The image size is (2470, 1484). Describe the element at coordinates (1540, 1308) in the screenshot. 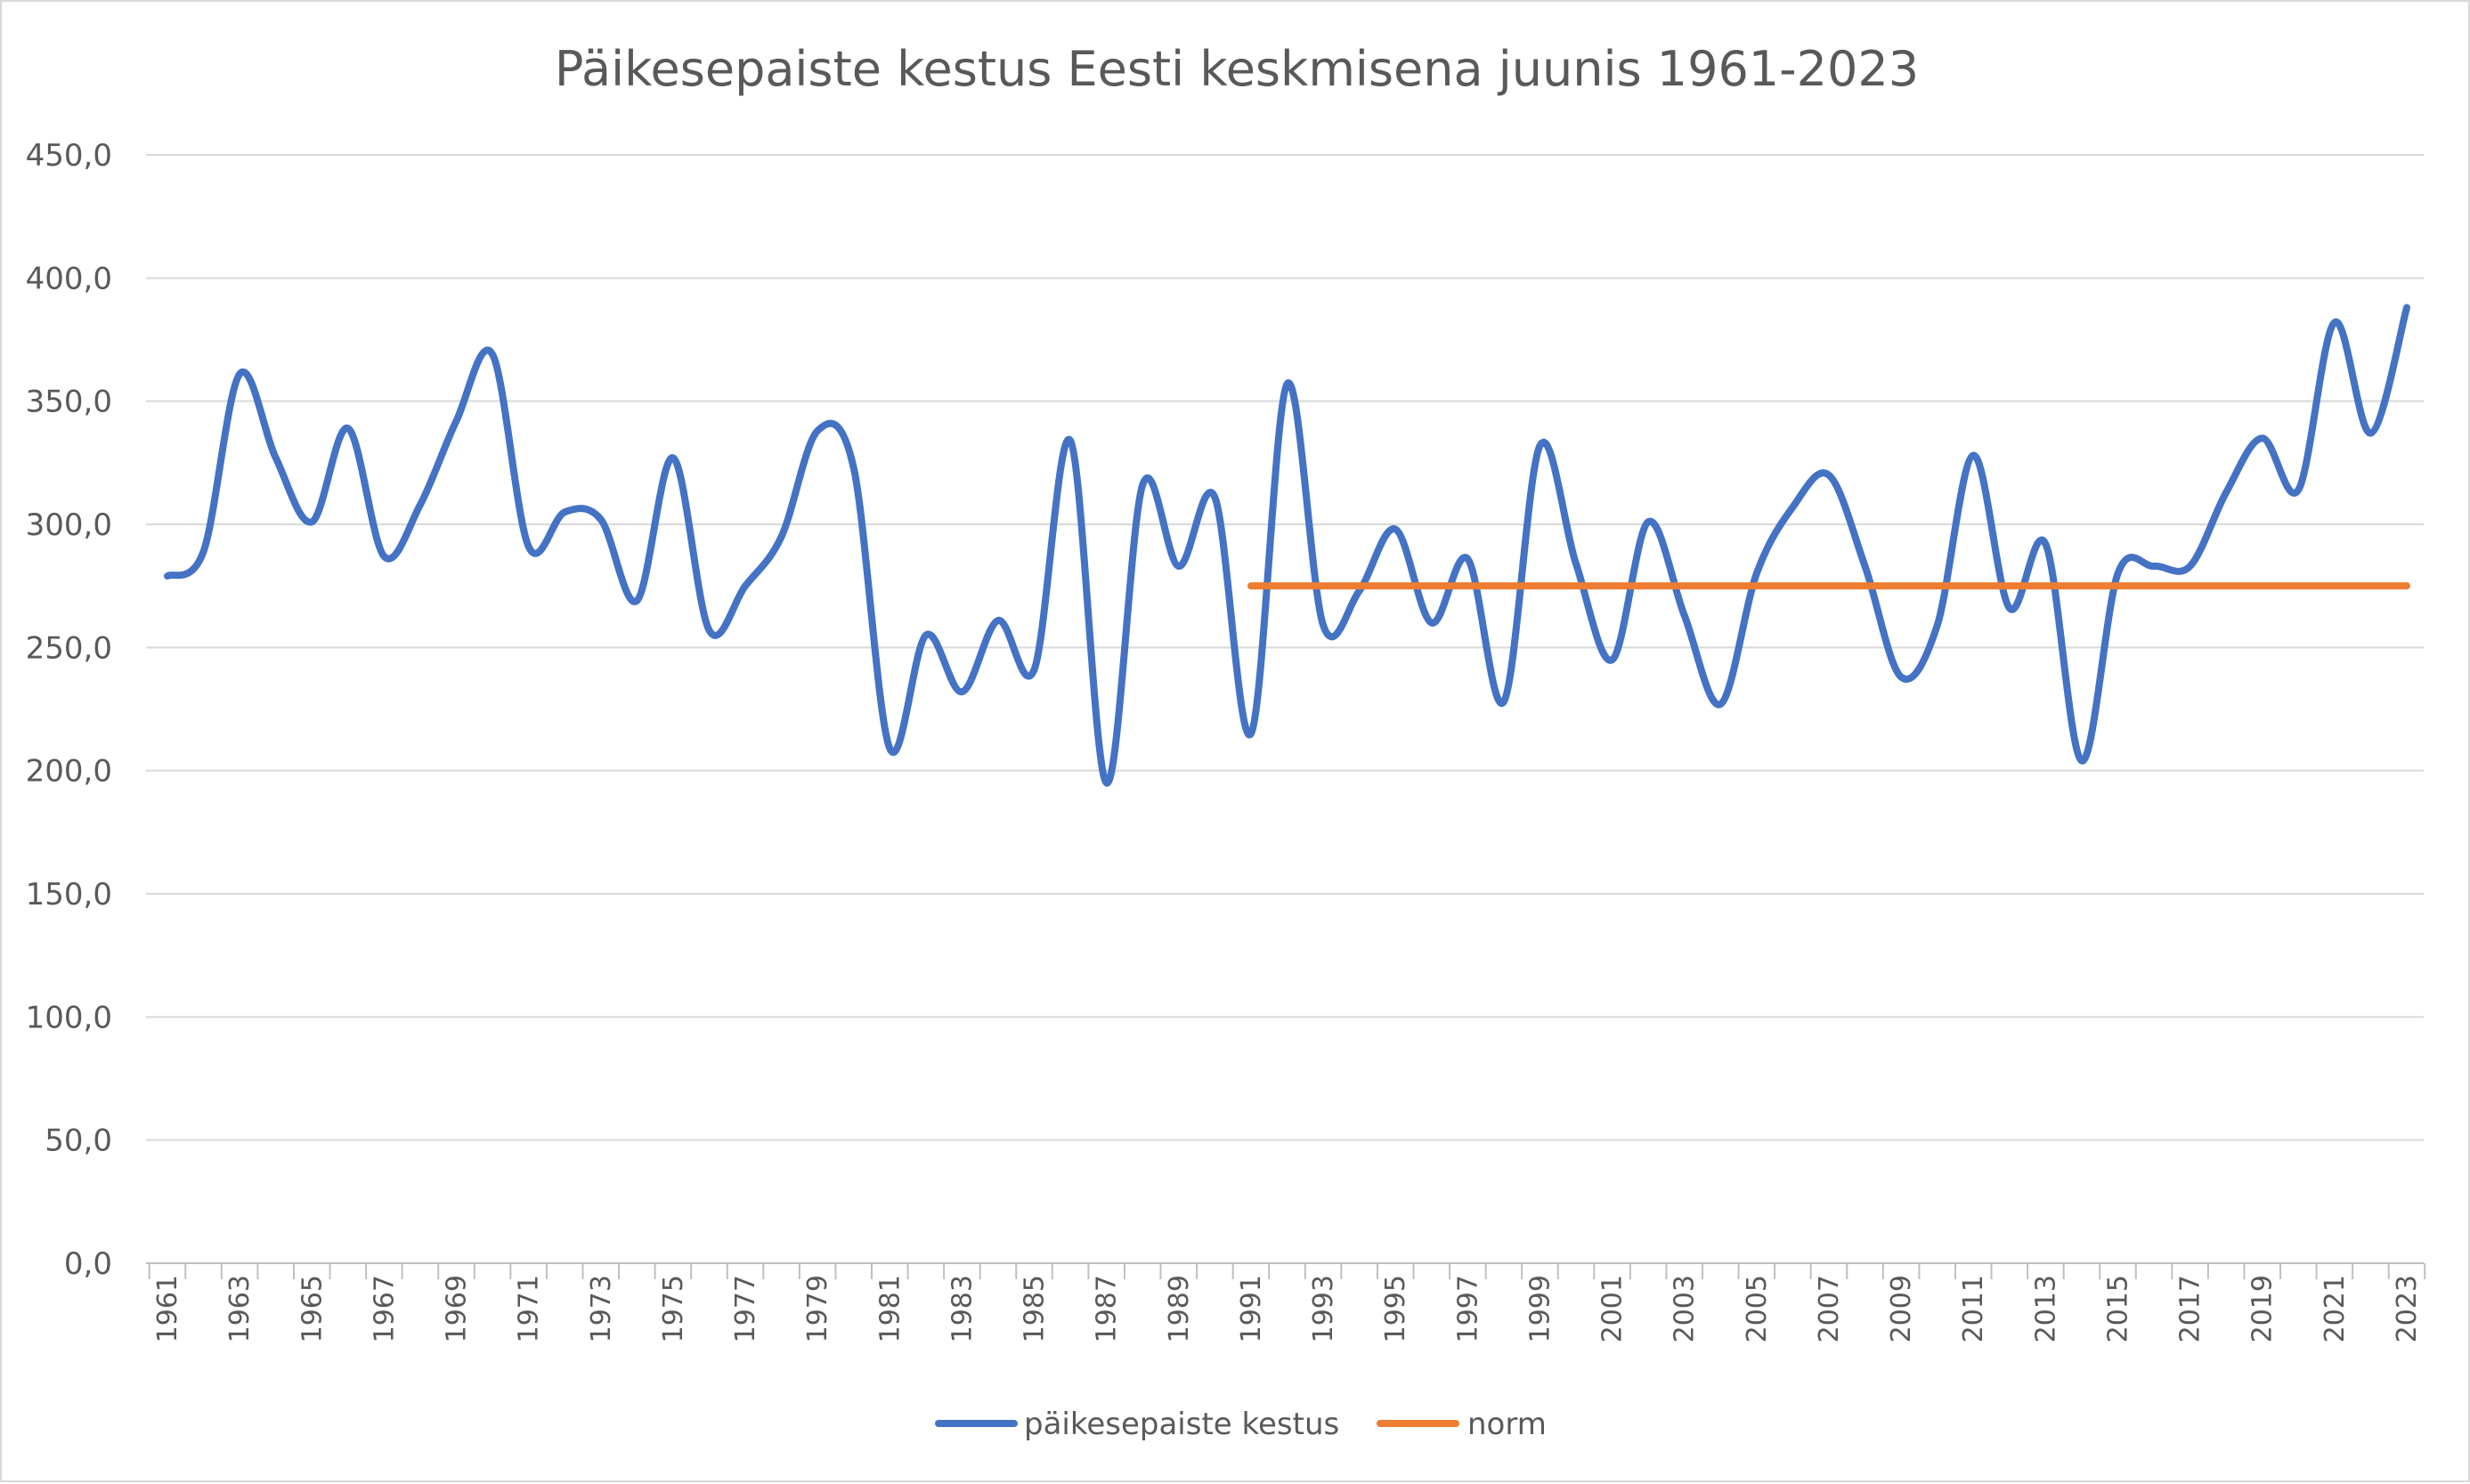

I see `x-tick-label: 1999` at that location.